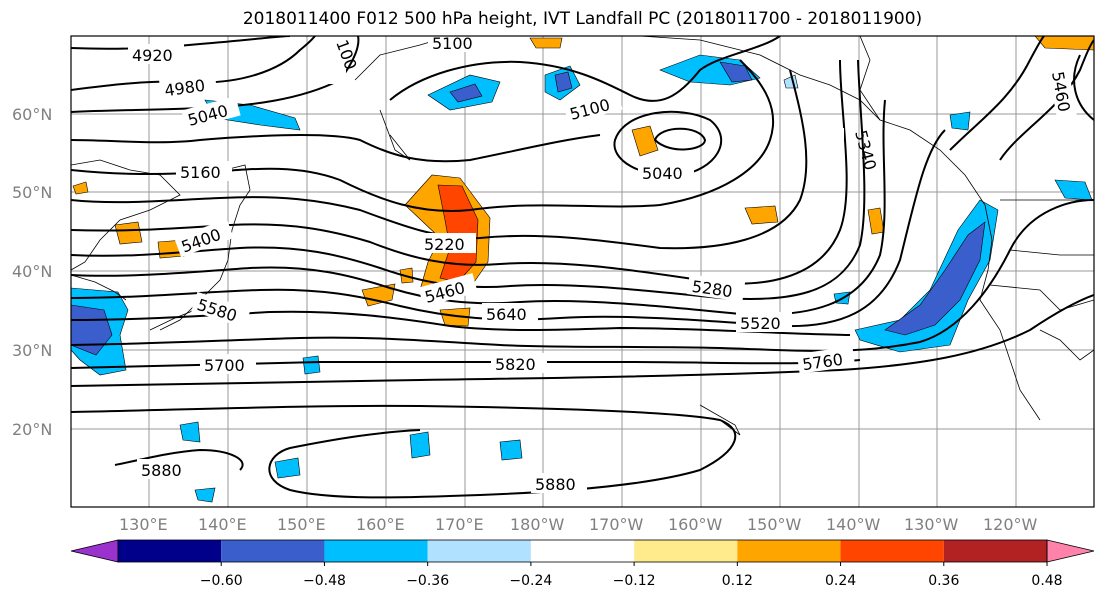  What do you see at coordinates (1046, 581) in the screenshot?
I see `colorbar-tick-label: 0.48` at bounding box center [1046, 581].